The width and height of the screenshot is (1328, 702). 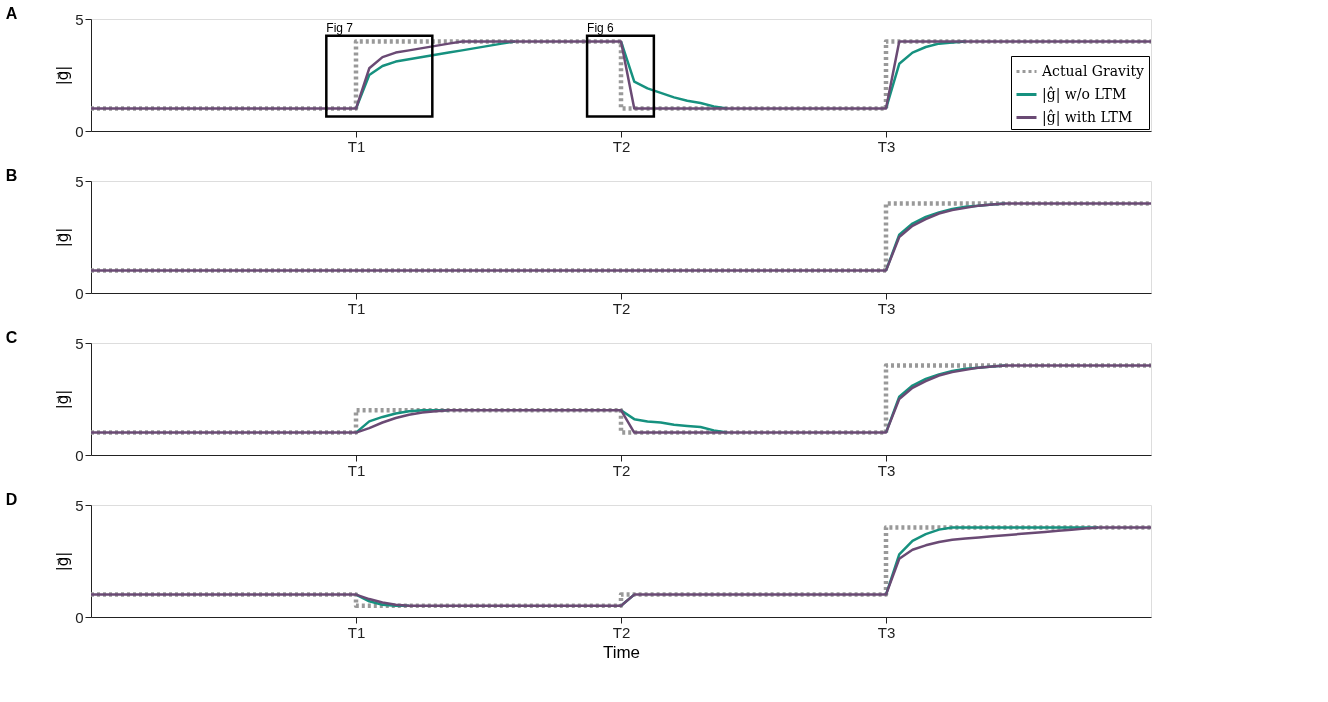 I want to click on legend-label: Actual Gravity, so click(x=1093, y=70).